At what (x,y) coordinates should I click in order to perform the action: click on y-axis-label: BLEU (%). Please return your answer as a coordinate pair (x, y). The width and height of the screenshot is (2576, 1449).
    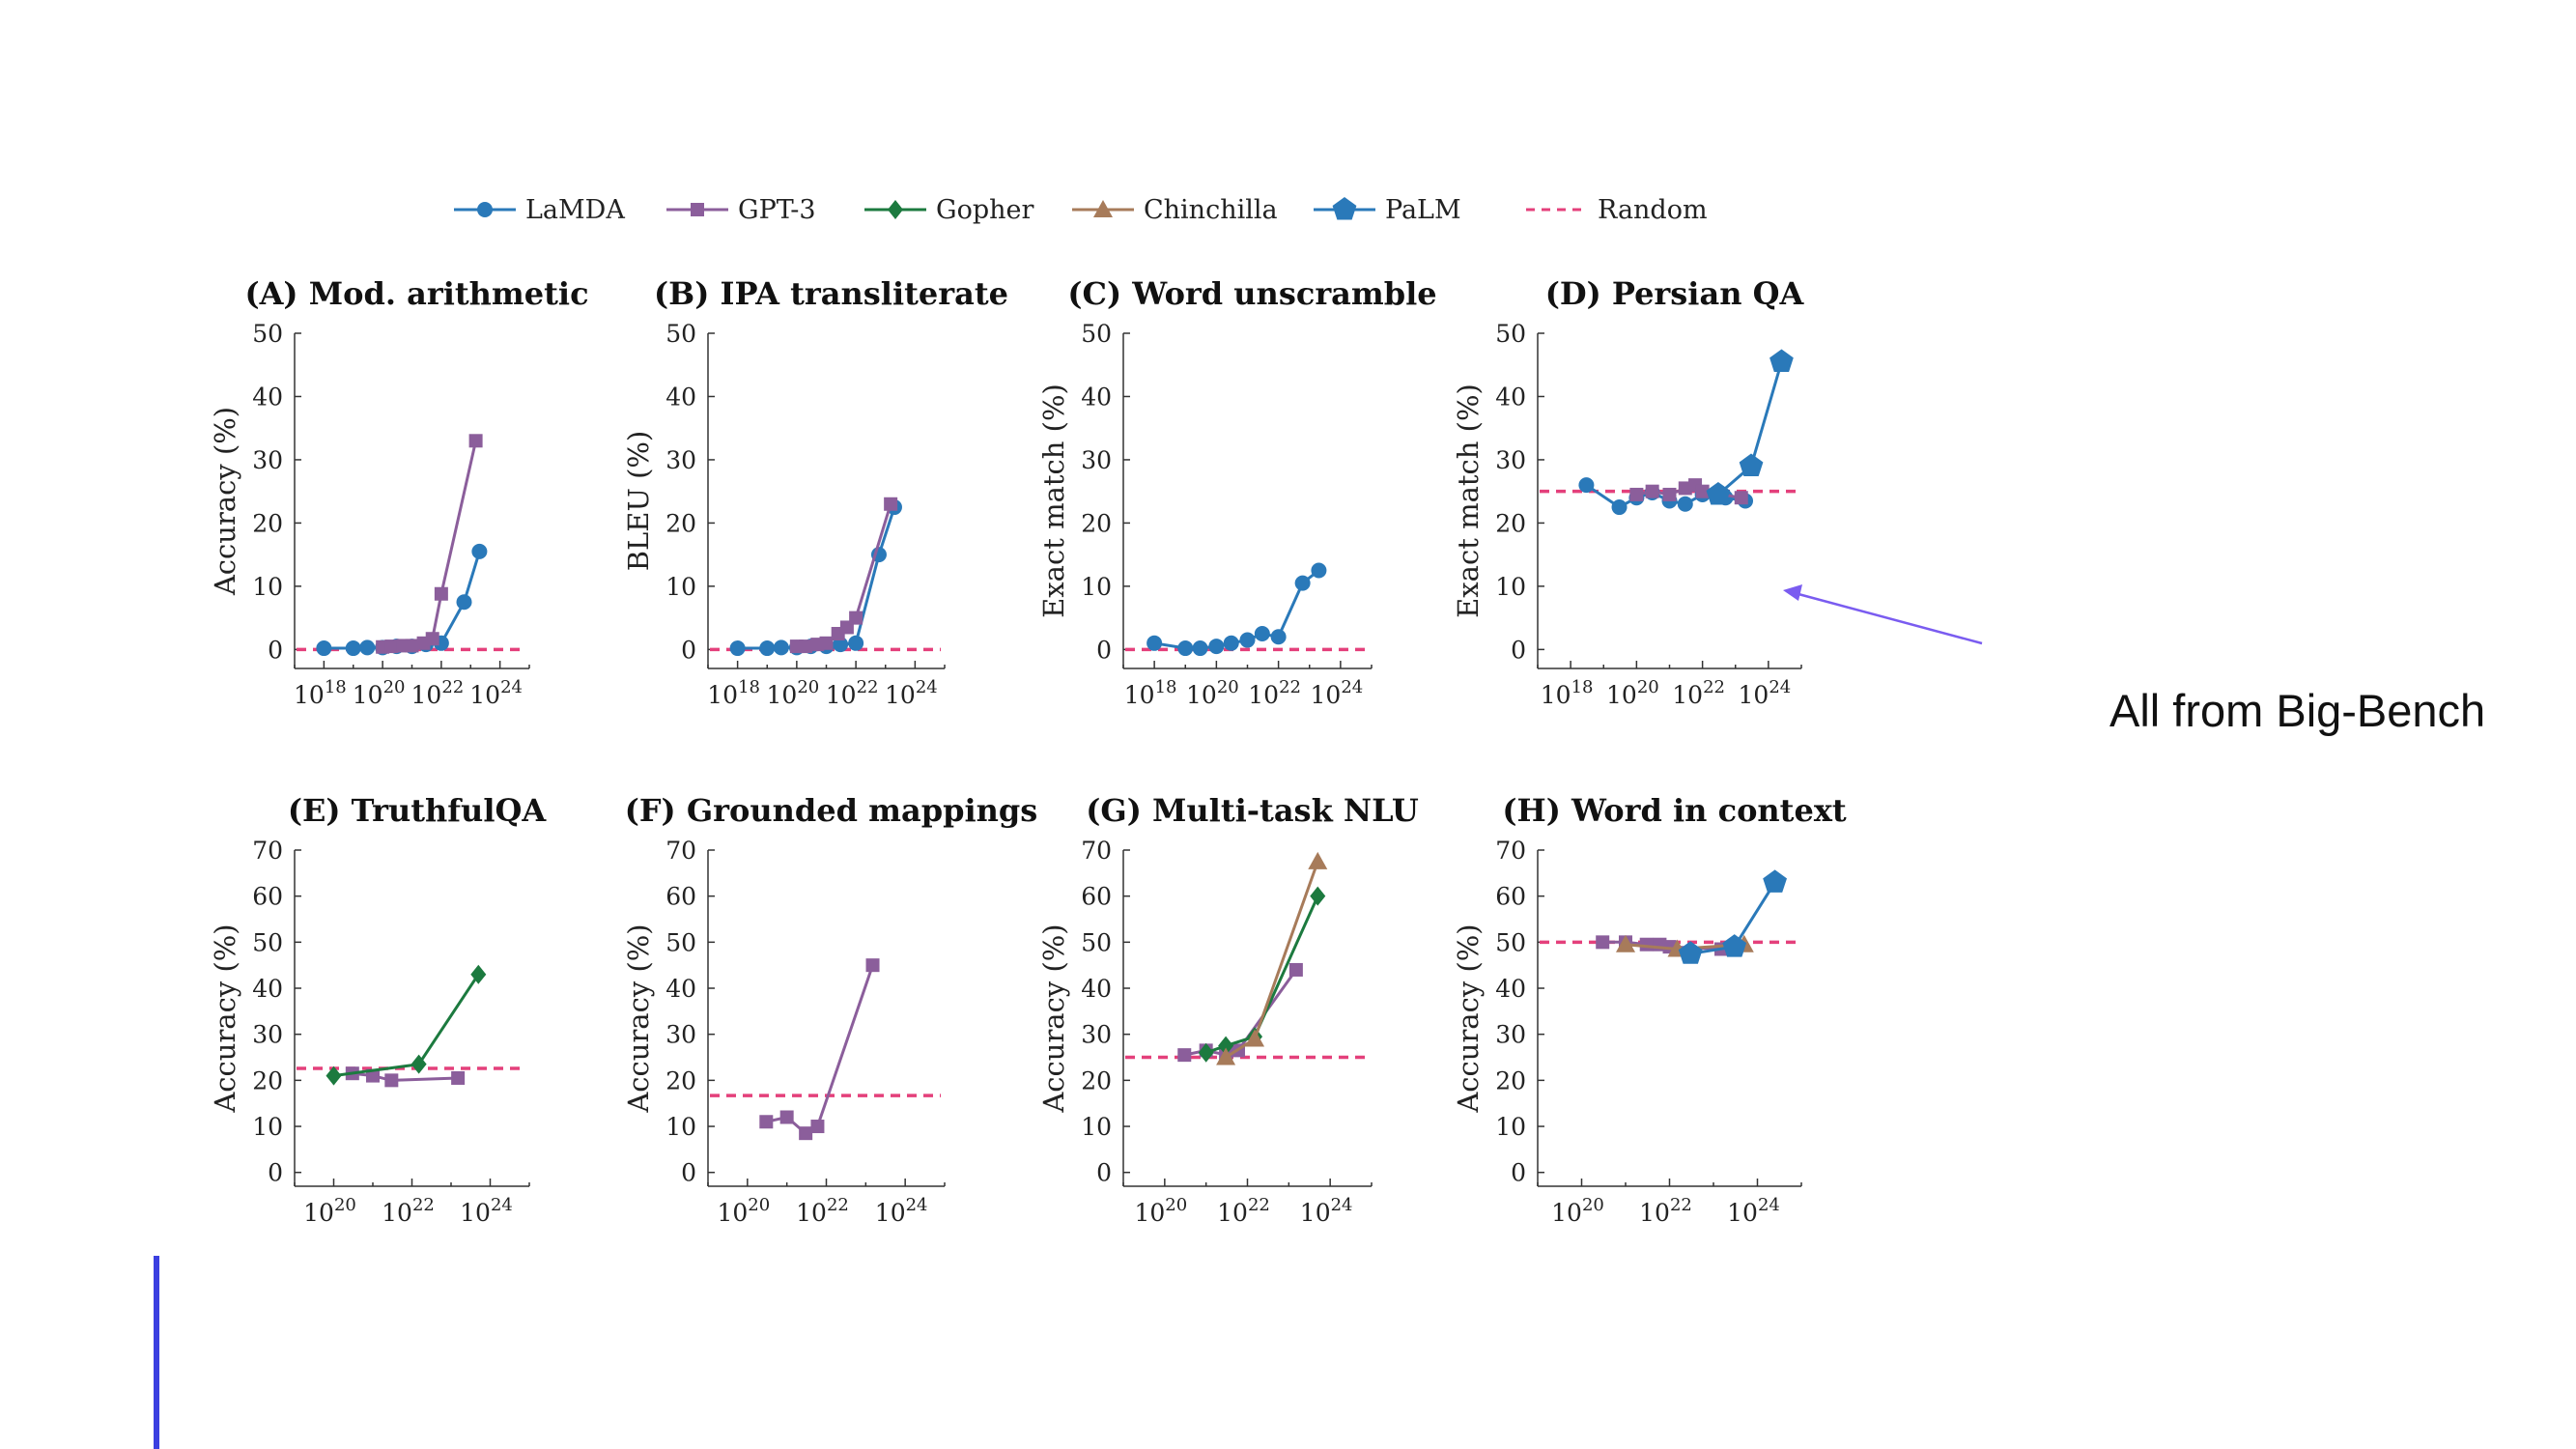
    Looking at the image, I should click on (638, 502).